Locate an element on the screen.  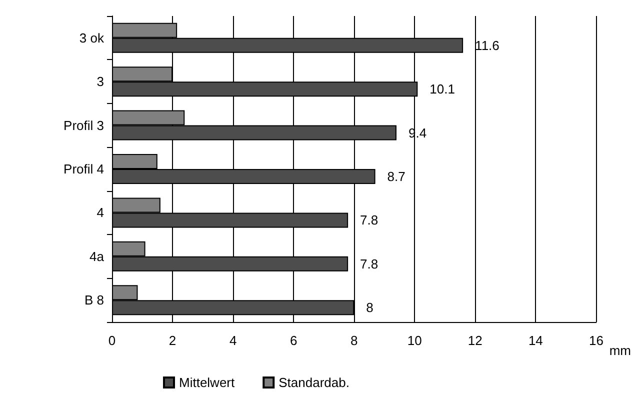
y-tick-label: 4 is located at coordinates (100, 212).